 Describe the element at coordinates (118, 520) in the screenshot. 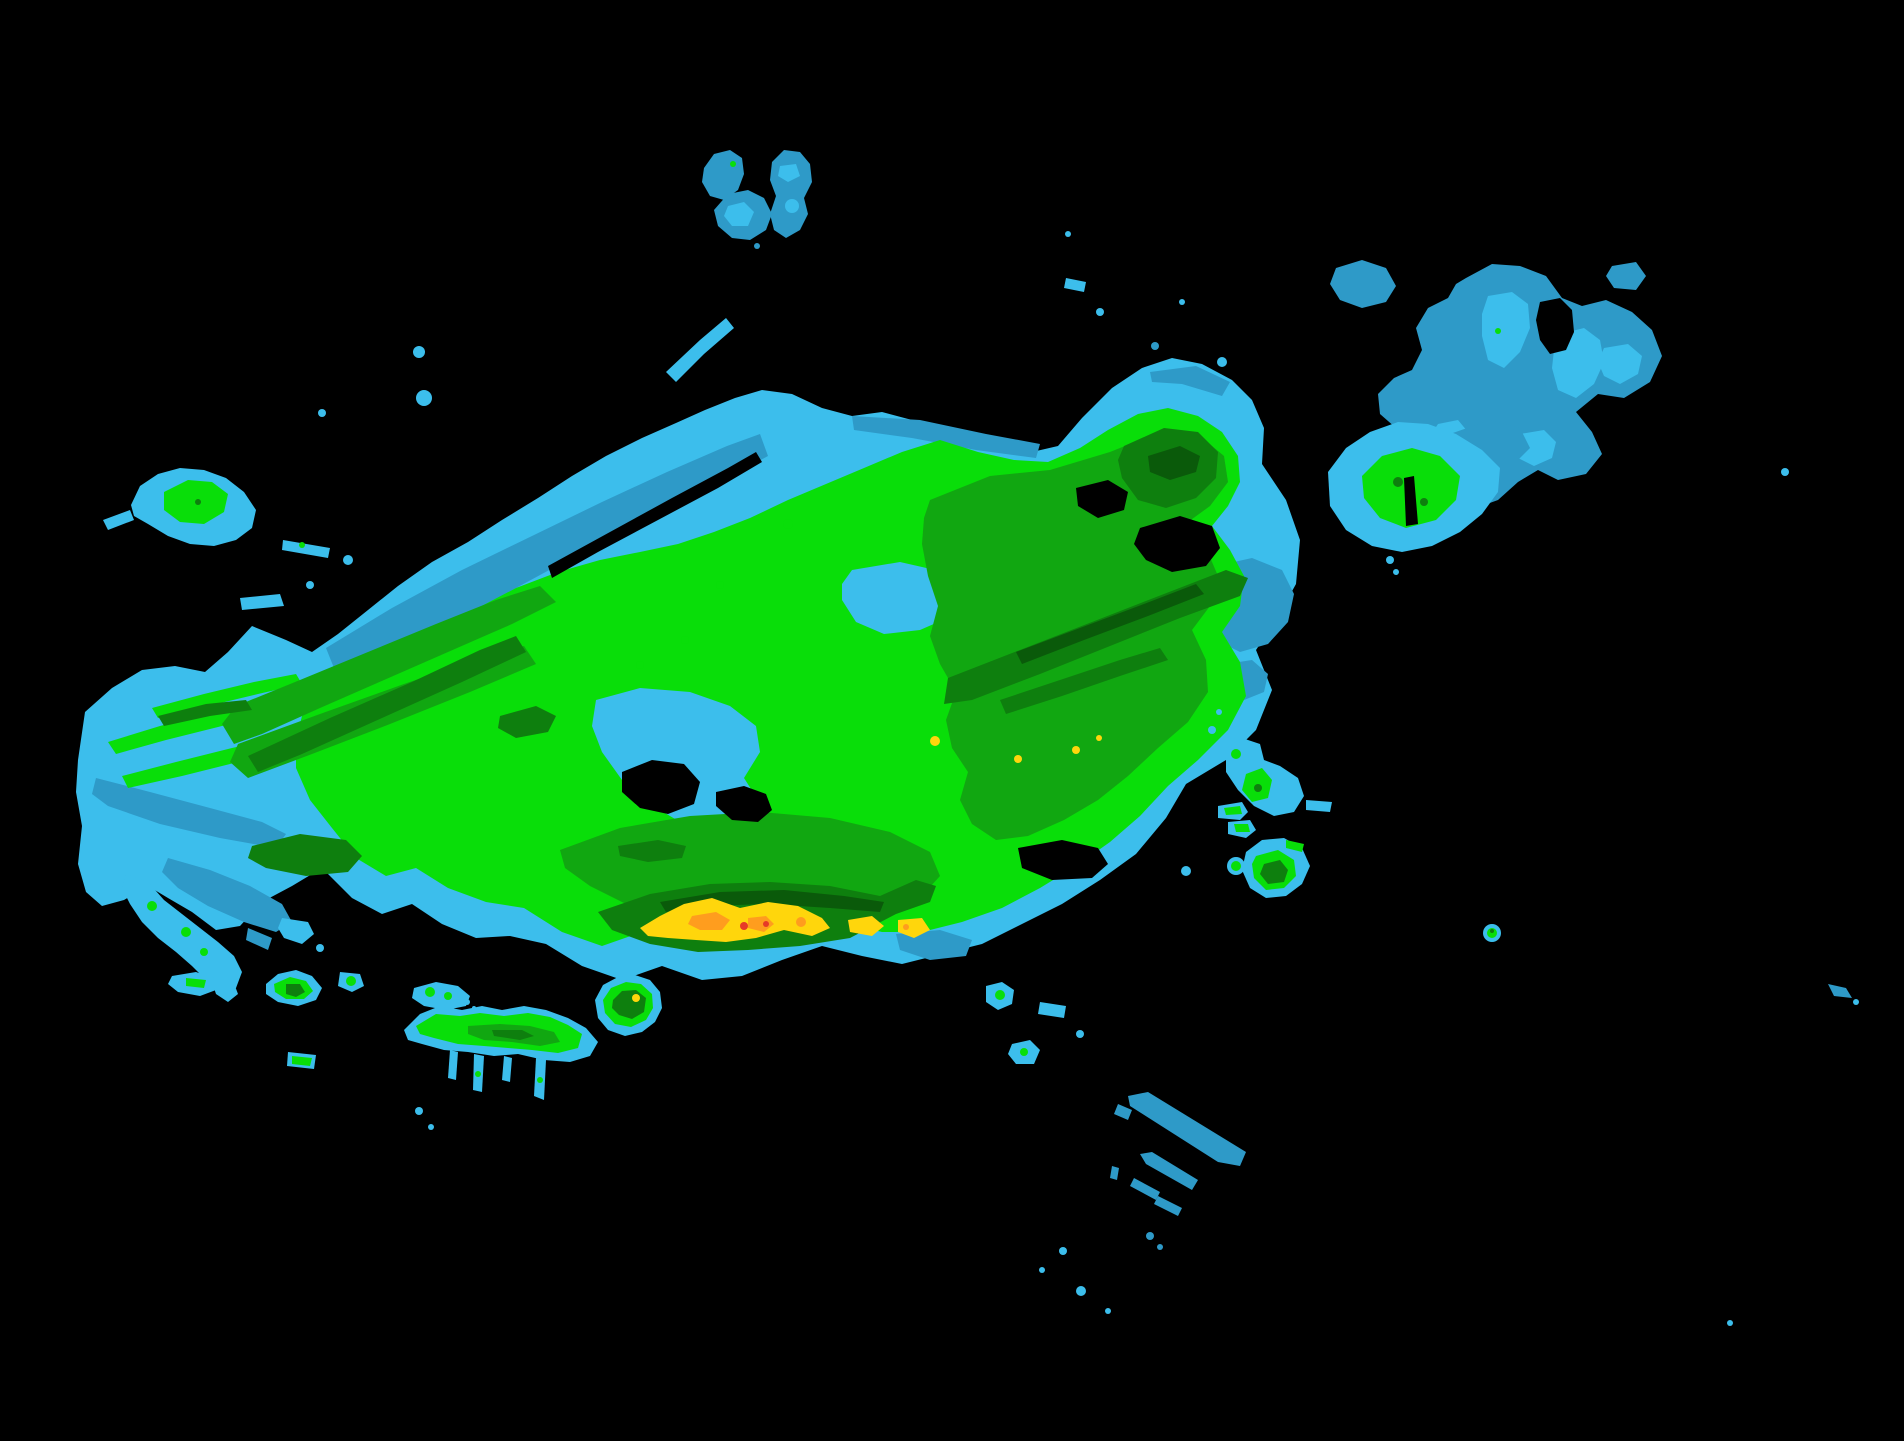

I see `radar-shape-nw-tail` at that location.